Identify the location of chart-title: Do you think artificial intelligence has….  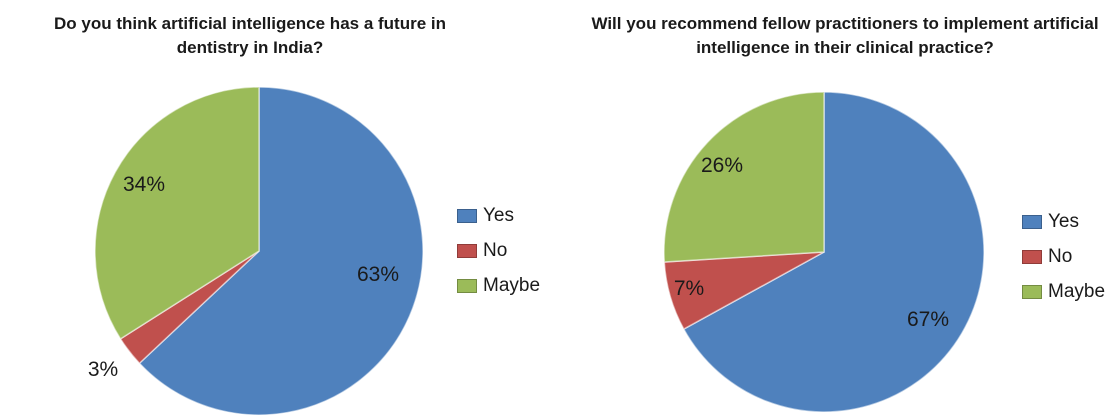
(249, 35).